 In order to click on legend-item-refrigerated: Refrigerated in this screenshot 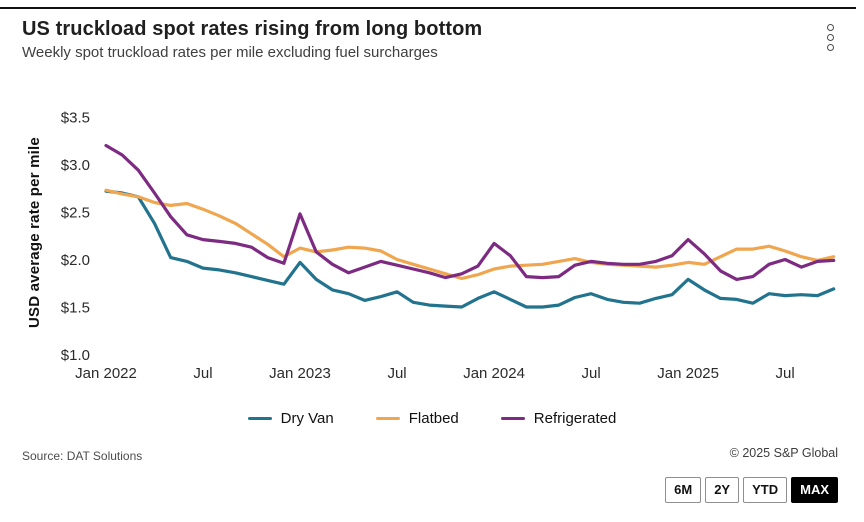, I will do `click(558, 418)`.